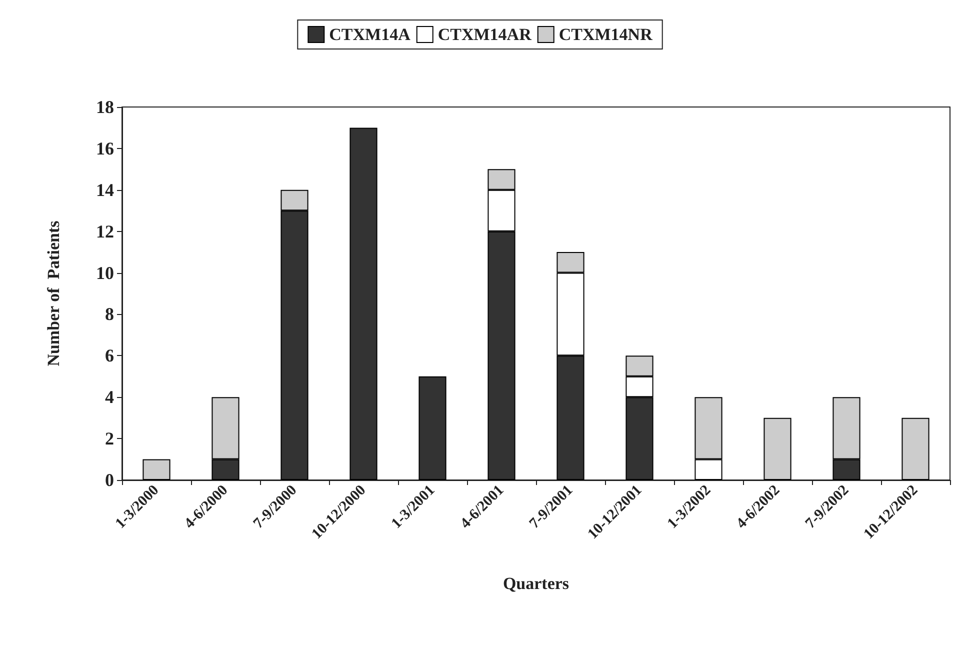  I want to click on y-tick-label: 10, so click(105, 272).